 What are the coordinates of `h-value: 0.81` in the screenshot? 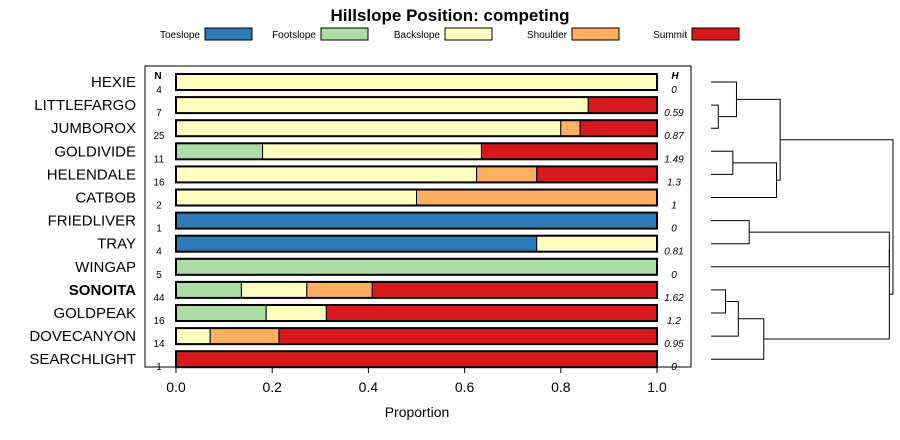 It's located at (673, 252).